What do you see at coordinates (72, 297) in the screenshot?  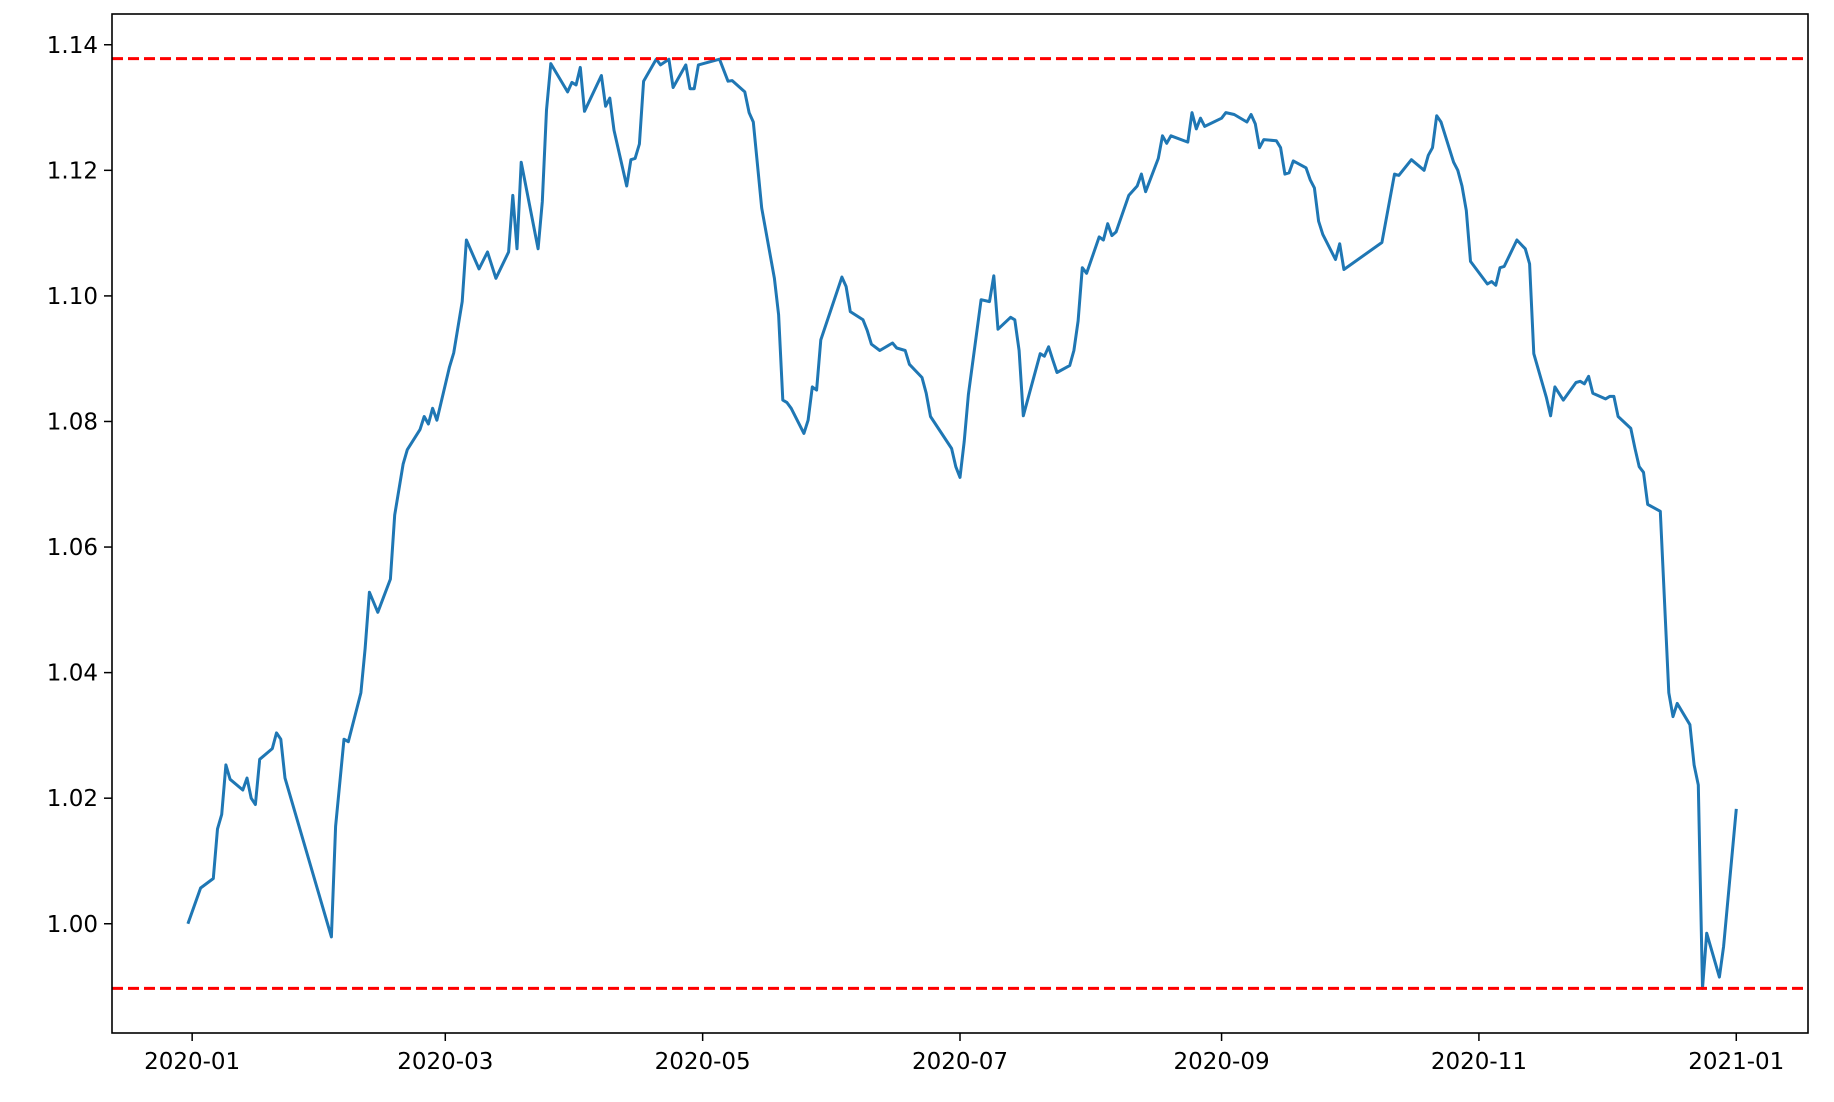 I see `y-tick-label: 1.10` at bounding box center [72, 297].